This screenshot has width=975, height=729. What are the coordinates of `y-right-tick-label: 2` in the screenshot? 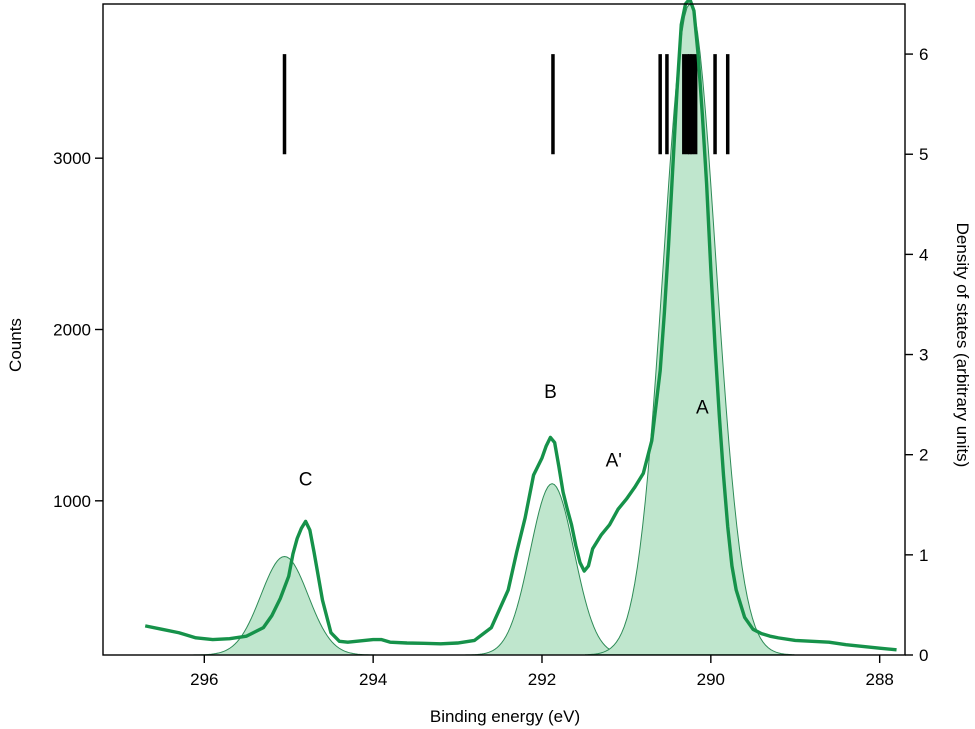 It's located at (923, 455).